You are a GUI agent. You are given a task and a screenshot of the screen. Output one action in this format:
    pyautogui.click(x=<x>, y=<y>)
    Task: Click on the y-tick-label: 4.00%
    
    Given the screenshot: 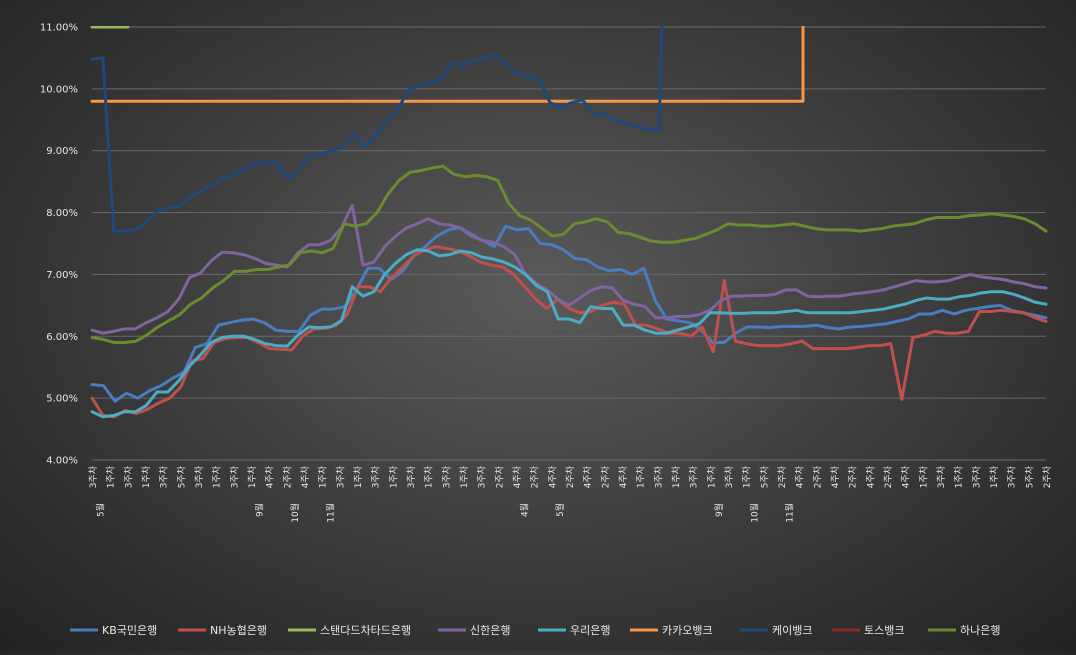 What is the action you would take?
    pyautogui.click(x=62, y=461)
    